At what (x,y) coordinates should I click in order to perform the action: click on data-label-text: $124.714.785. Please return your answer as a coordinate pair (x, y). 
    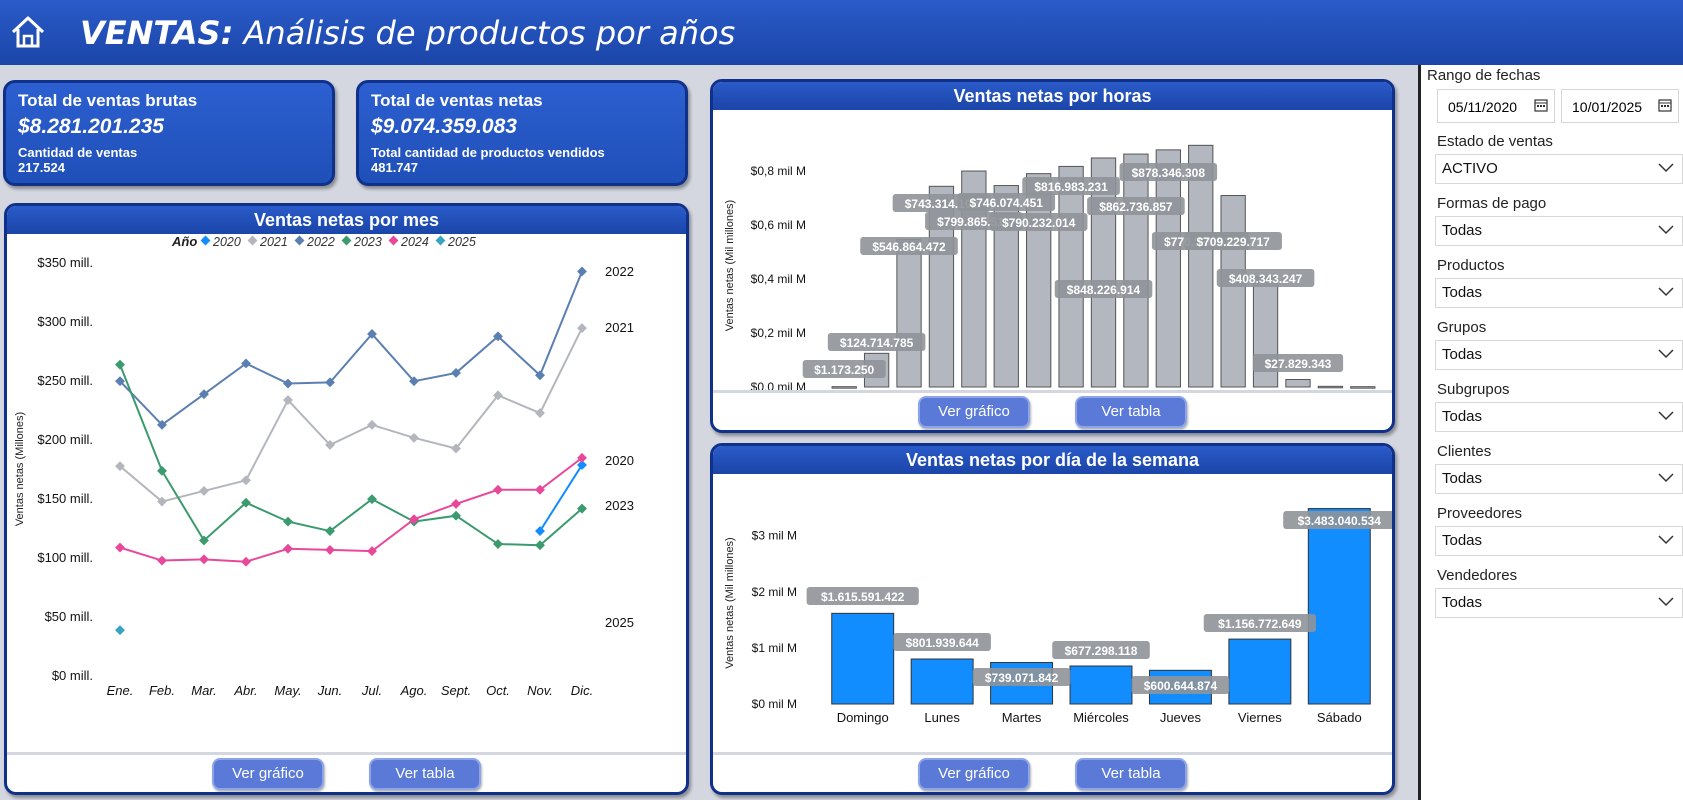
    Looking at the image, I should click on (877, 343).